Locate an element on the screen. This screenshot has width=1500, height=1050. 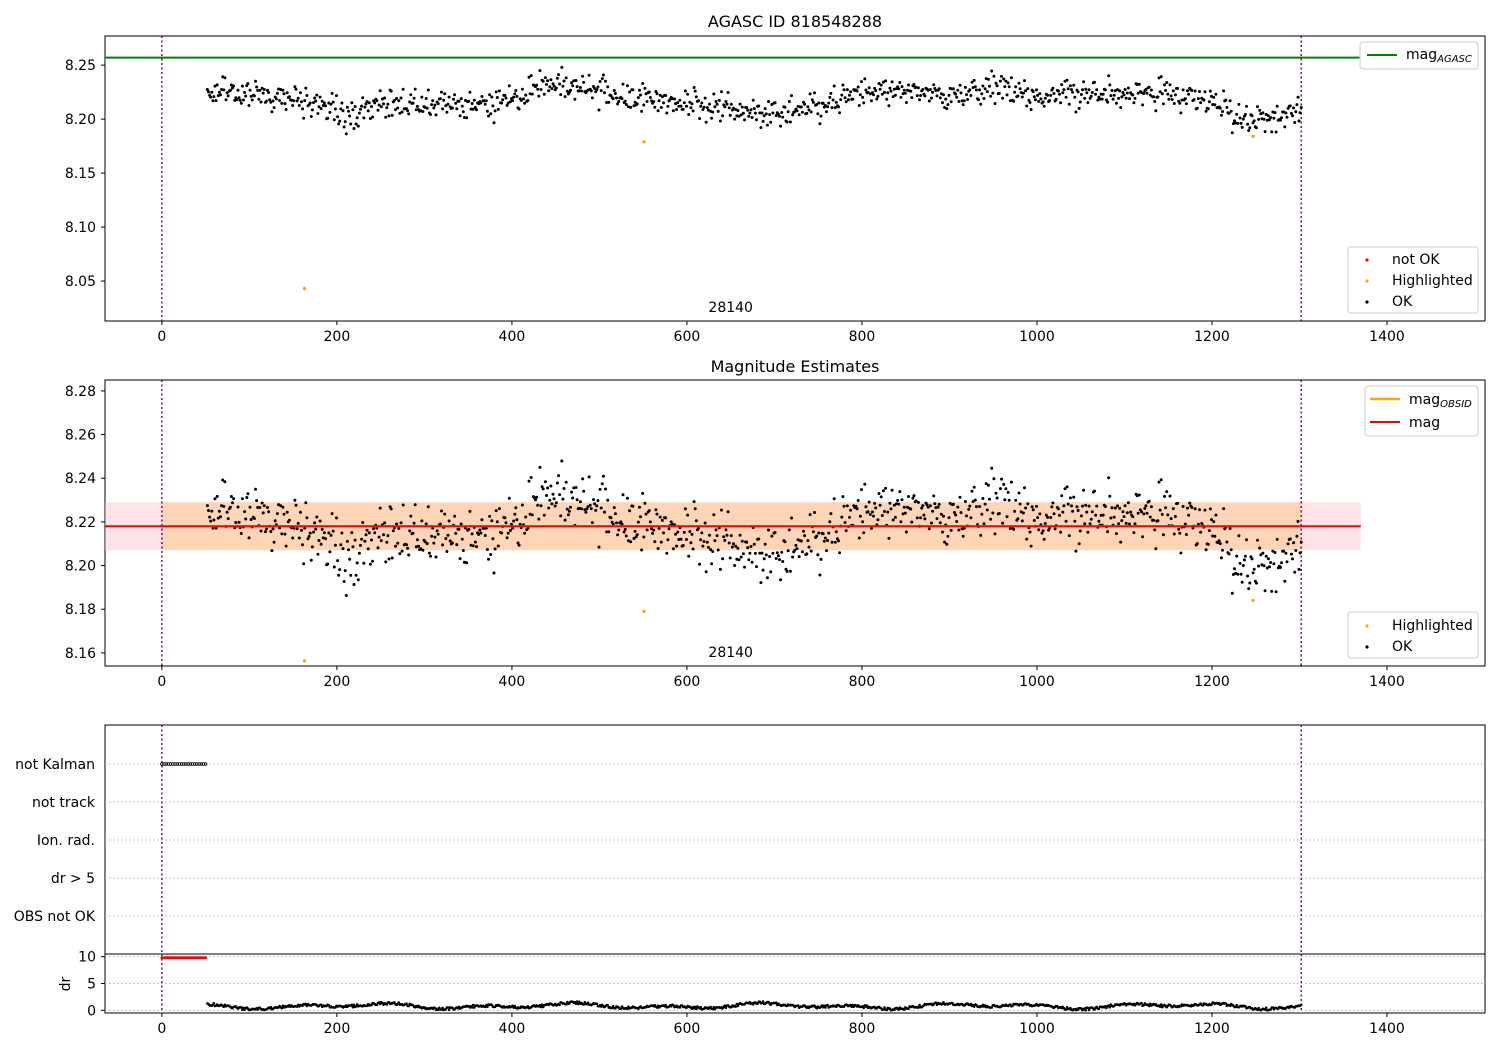
magnitude-xtick-label: 400 is located at coordinates (512, 682).